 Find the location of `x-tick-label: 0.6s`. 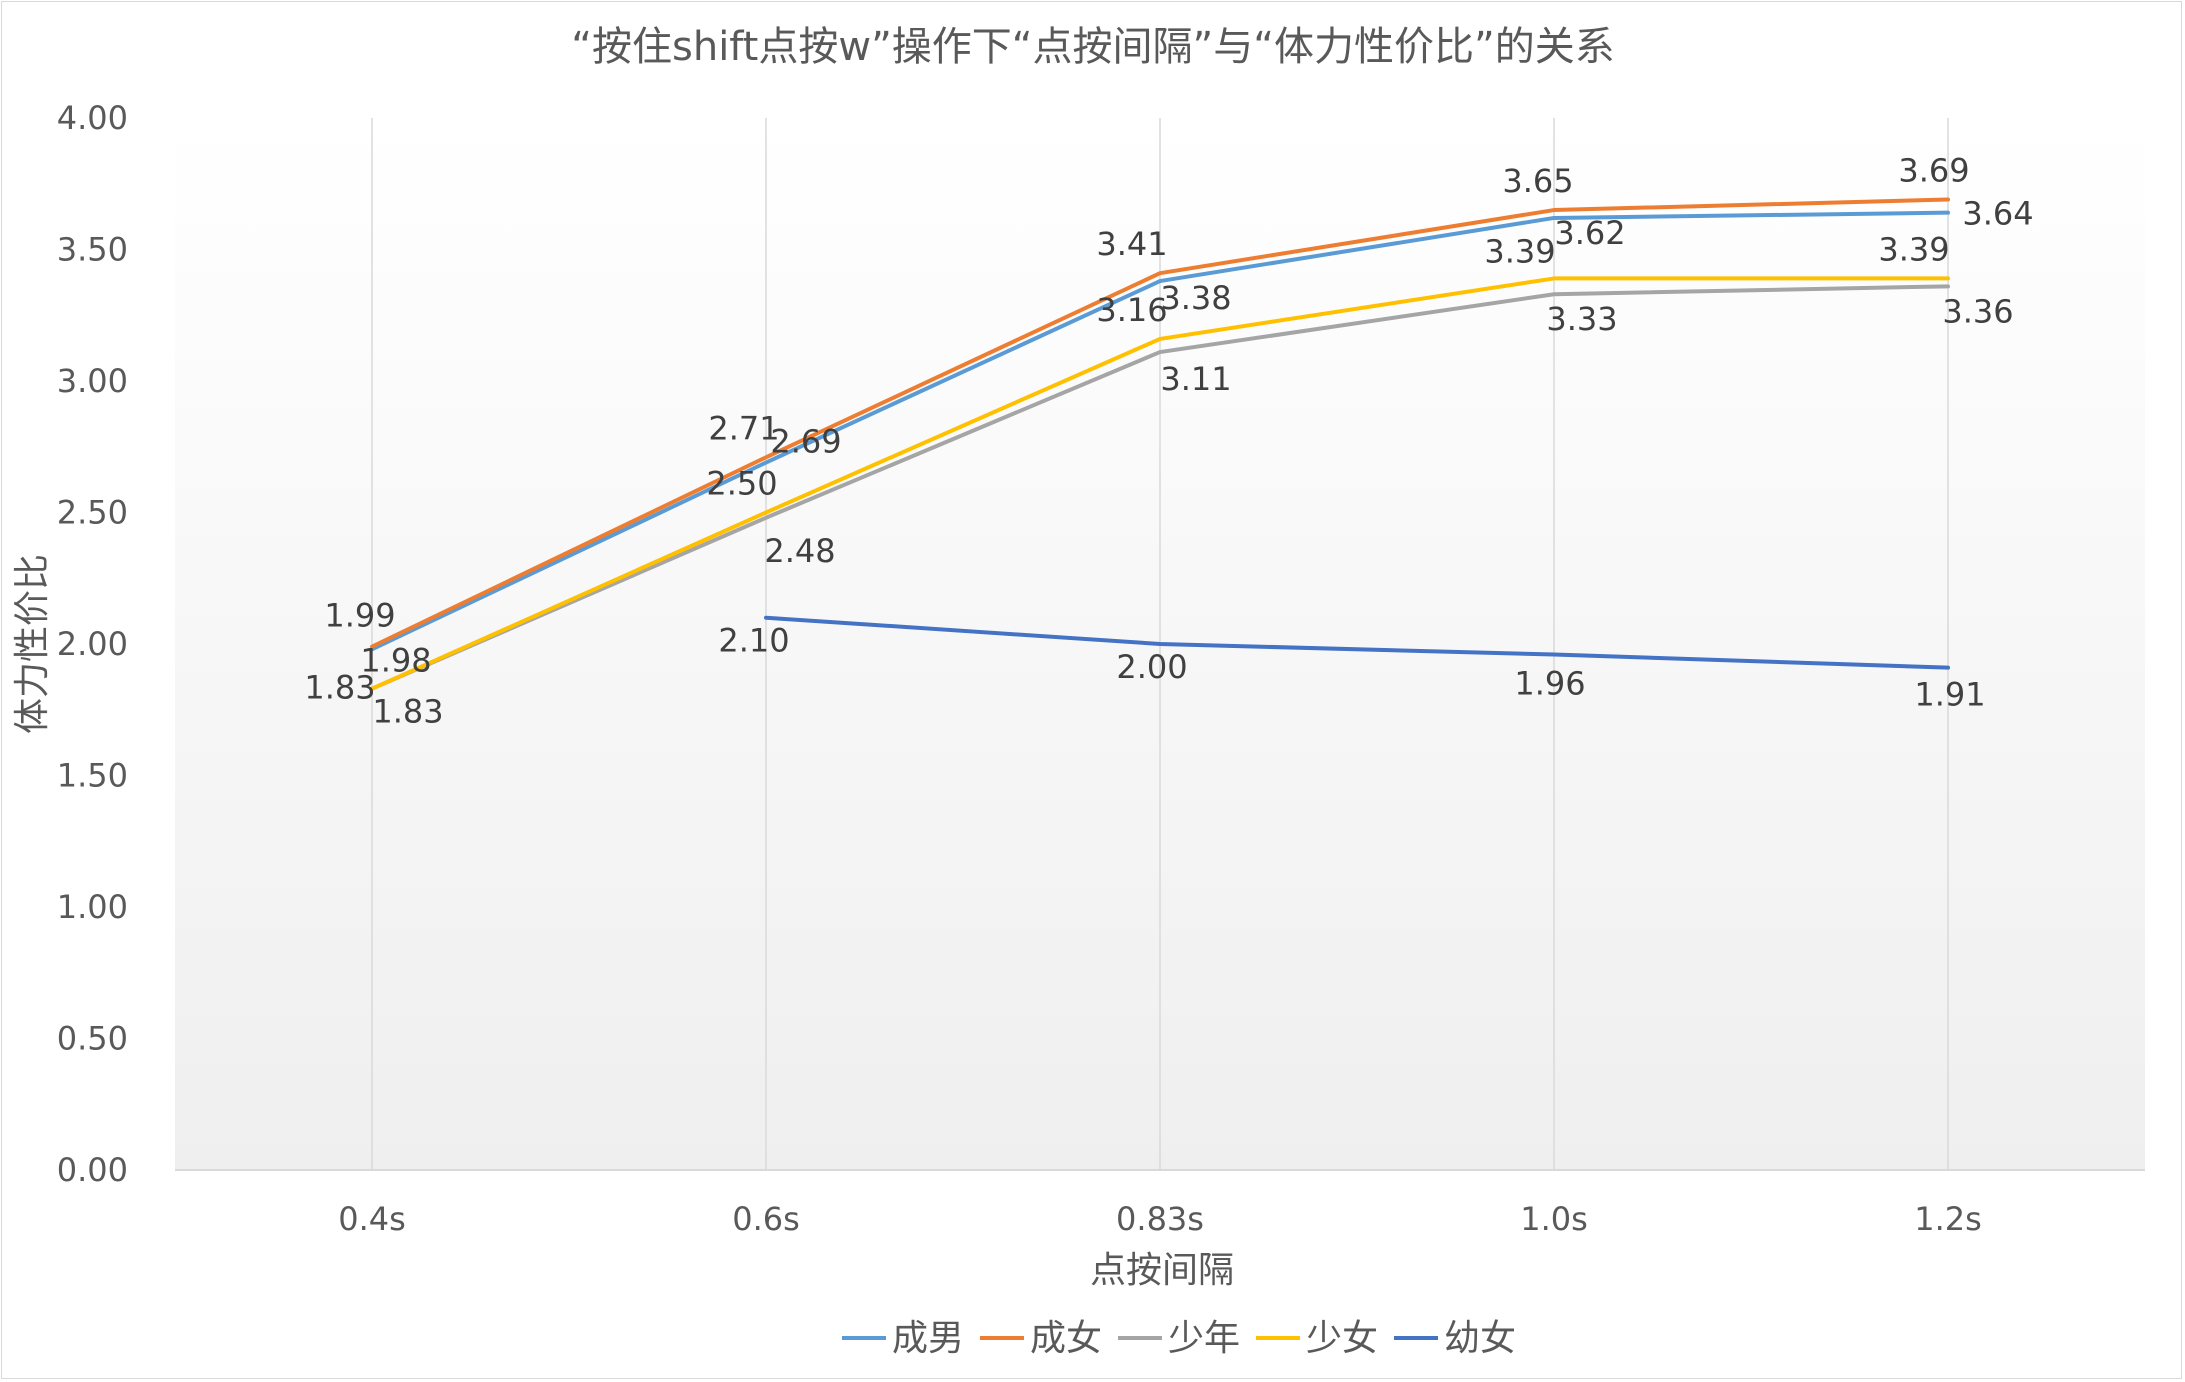

x-tick-label: 0.6s is located at coordinates (766, 1219).